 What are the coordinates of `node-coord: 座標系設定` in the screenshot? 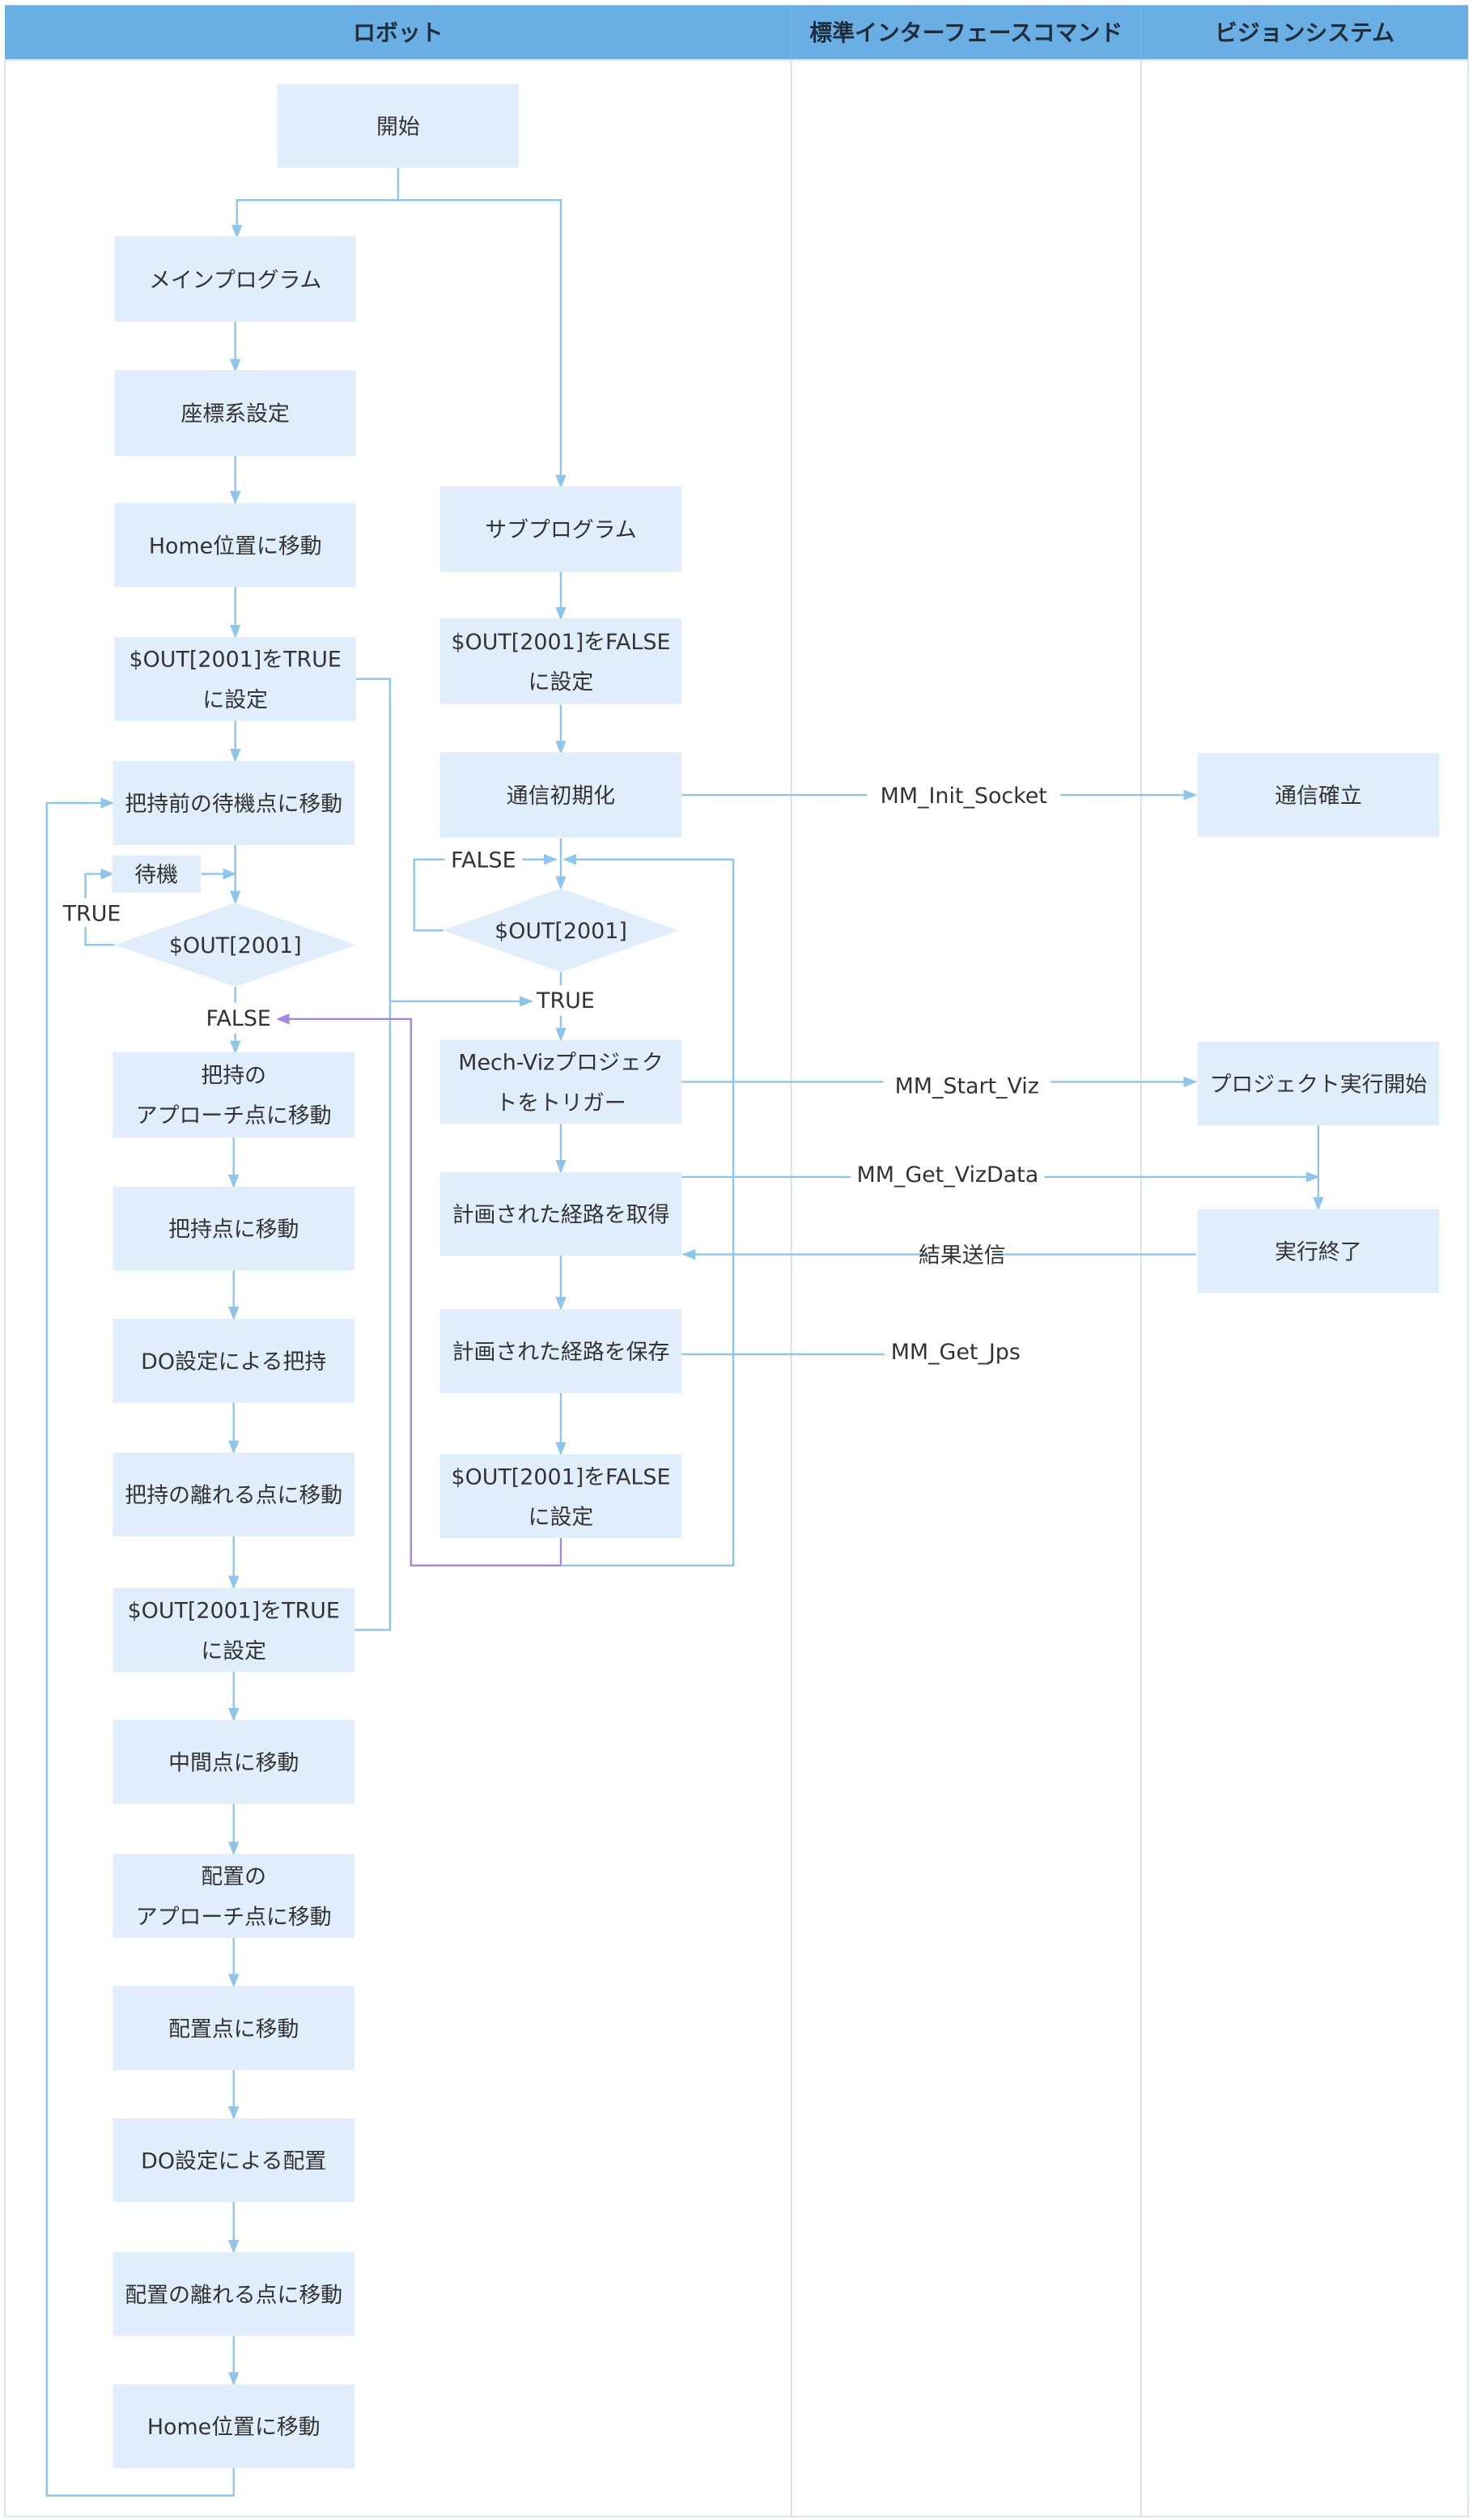 It's located at (235, 413).